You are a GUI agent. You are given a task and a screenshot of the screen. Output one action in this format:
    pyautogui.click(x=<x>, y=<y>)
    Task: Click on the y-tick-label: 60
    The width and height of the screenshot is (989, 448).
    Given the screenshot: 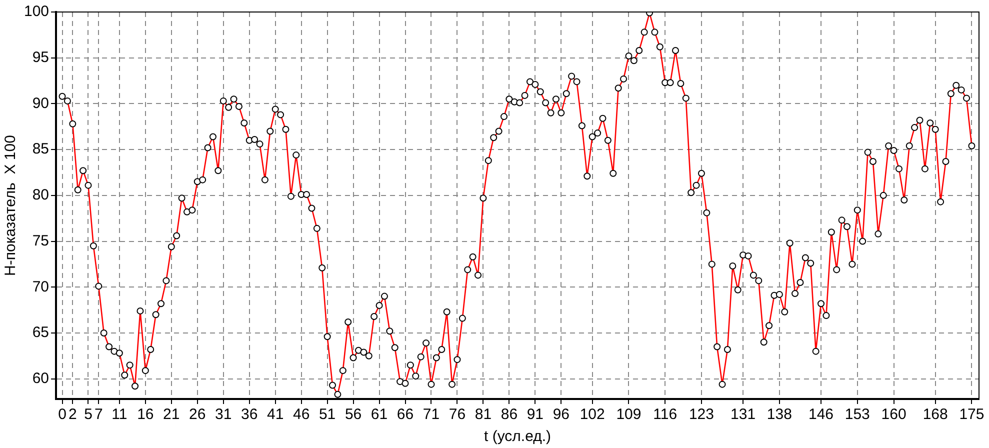 What is the action you would take?
    pyautogui.click(x=41, y=378)
    